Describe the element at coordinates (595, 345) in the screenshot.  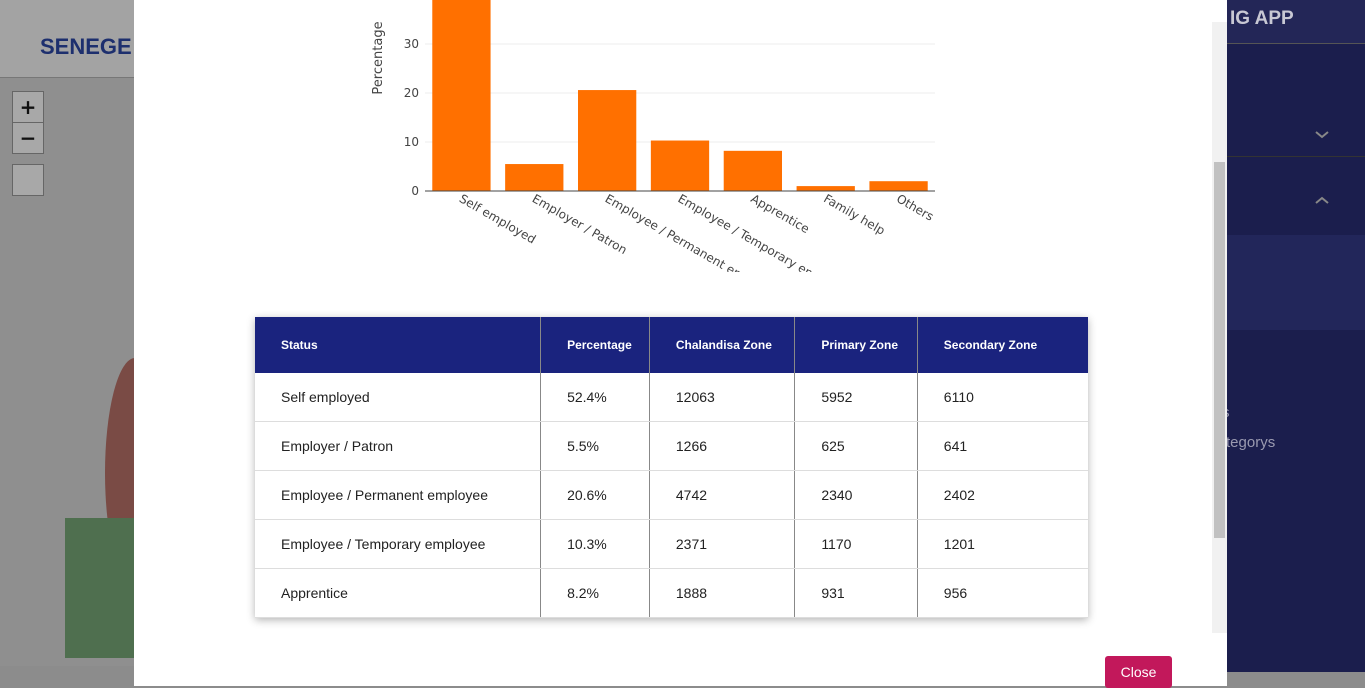
I see `header-cell: Percentage` at that location.